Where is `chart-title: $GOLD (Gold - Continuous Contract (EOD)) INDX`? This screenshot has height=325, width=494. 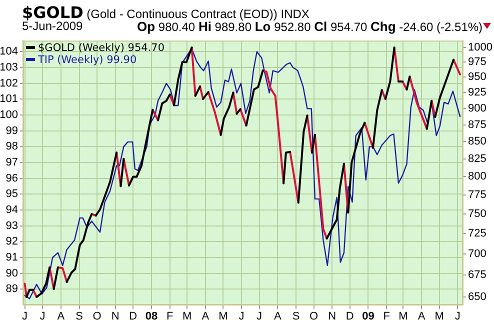
chart-title: $GOLD (Gold - Continuous Contract (EOD)) INDX is located at coordinates (166, 12).